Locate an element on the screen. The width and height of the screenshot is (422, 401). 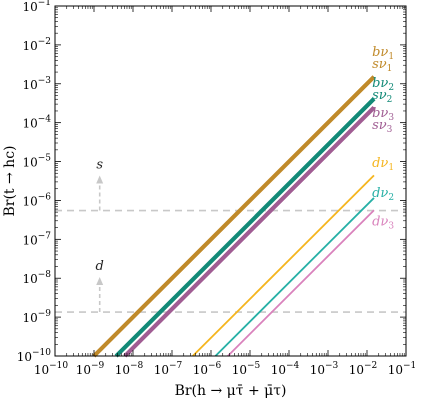
y-tick-label: 10⁻⁶ is located at coordinates (36, 200).